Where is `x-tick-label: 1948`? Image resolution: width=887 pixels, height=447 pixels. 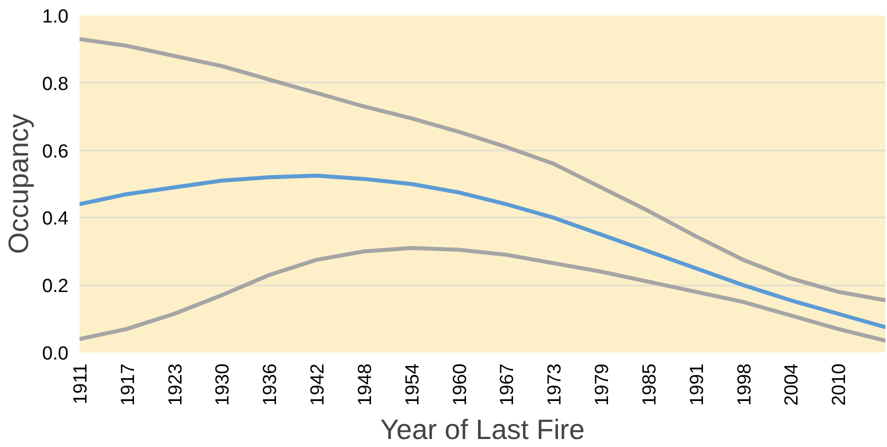
x-tick-label: 1948 is located at coordinates (365, 384).